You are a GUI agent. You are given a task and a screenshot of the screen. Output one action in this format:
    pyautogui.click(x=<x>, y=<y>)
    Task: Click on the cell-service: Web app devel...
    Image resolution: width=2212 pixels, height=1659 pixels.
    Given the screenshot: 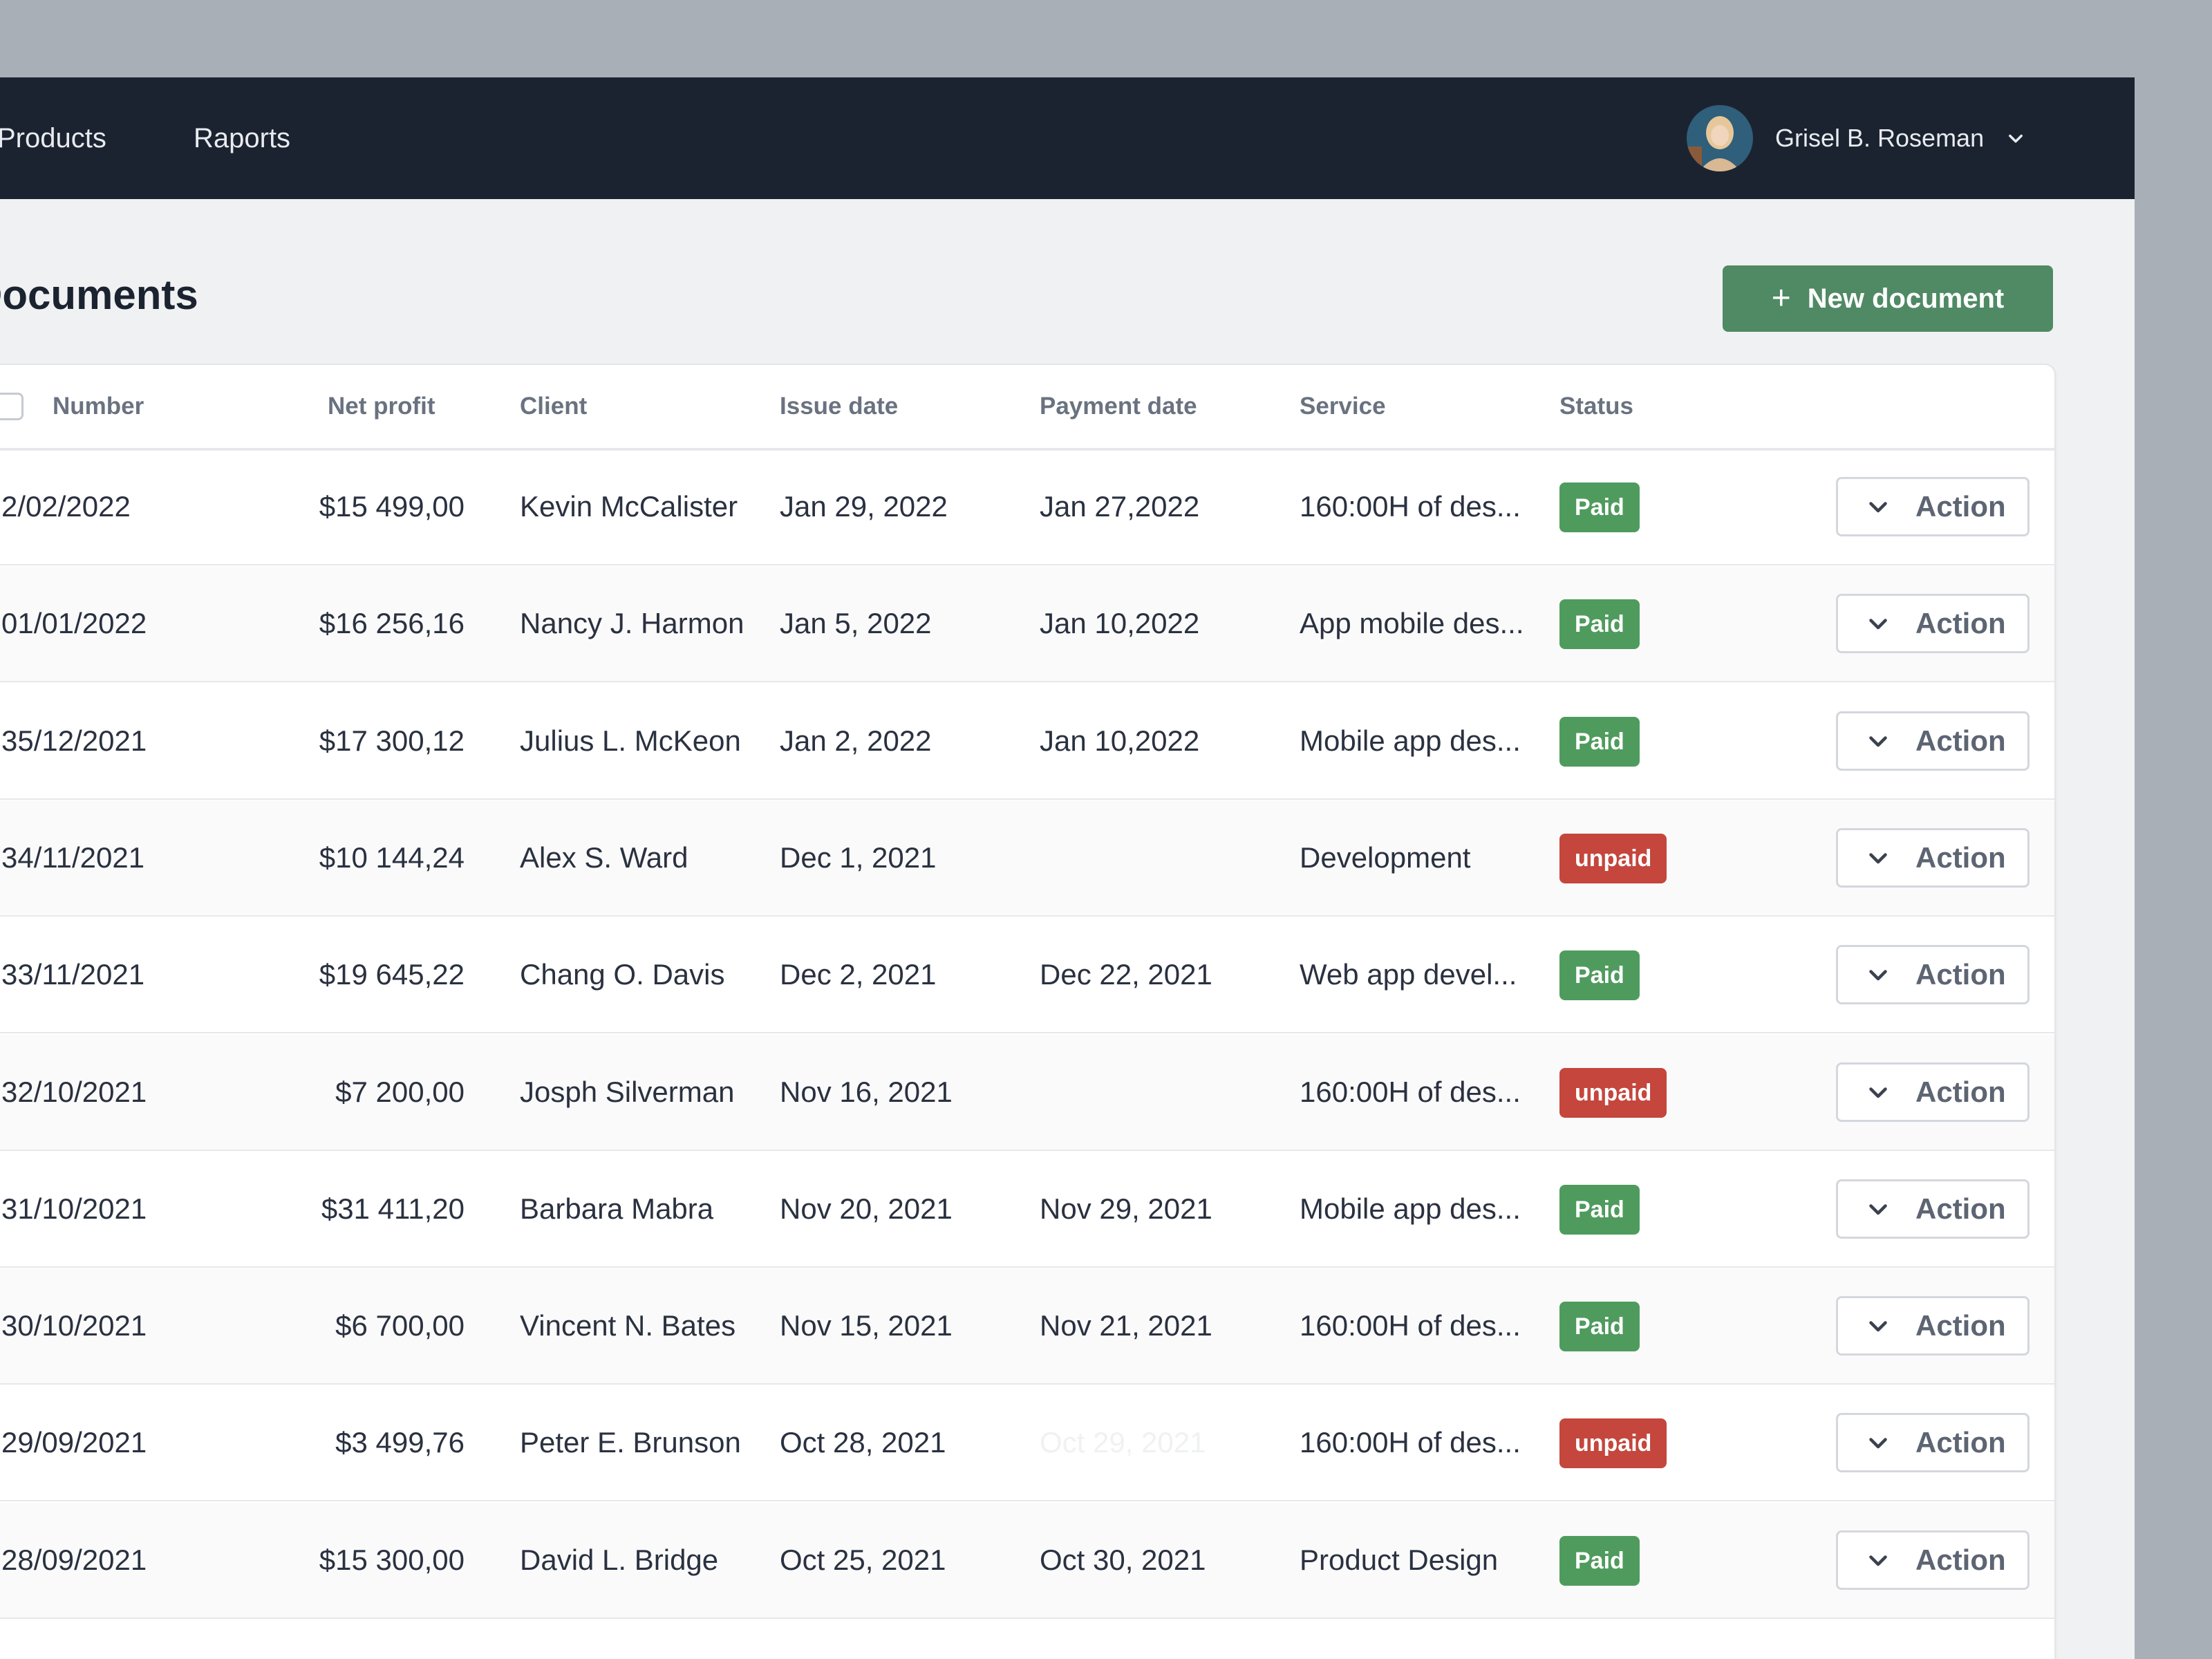 What is the action you would take?
    pyautogui.click(x=1408, y=974)
    